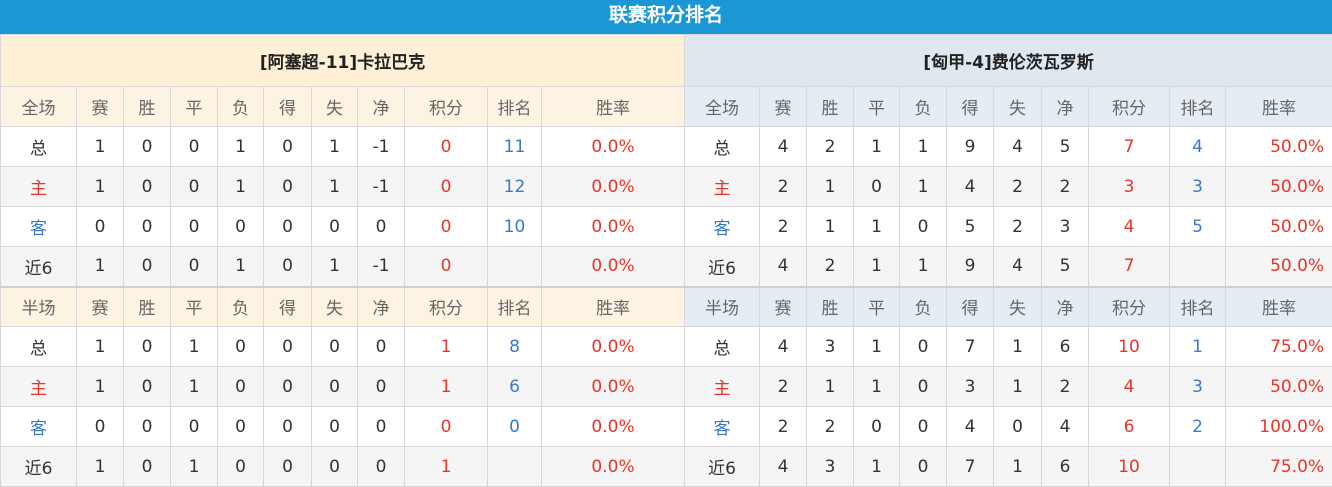 The image size is (1332, 487). I want to click on played: 0, so click(100, 227).